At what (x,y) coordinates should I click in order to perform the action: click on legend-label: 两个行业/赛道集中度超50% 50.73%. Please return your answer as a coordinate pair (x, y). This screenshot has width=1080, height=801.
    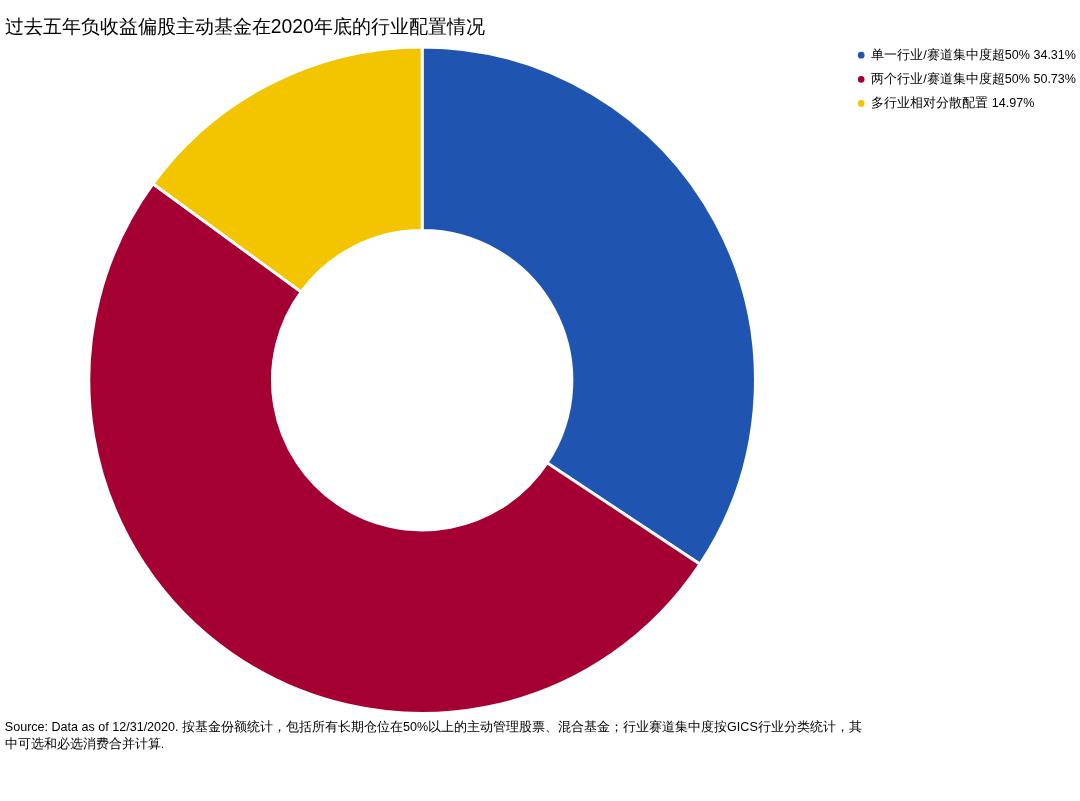
    Looking at the image, I should click on (973, 79).